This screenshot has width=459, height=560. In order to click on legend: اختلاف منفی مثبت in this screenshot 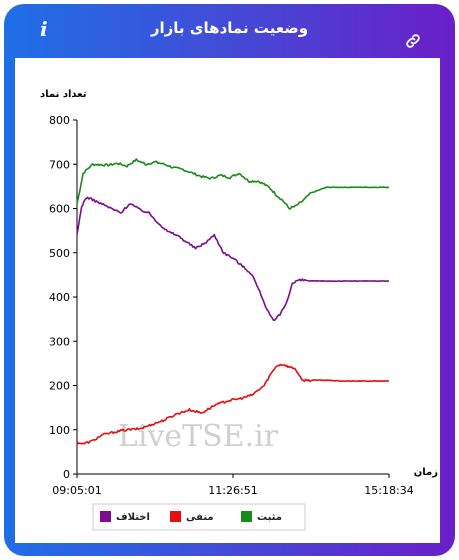, I will do `click(199, 517)`.